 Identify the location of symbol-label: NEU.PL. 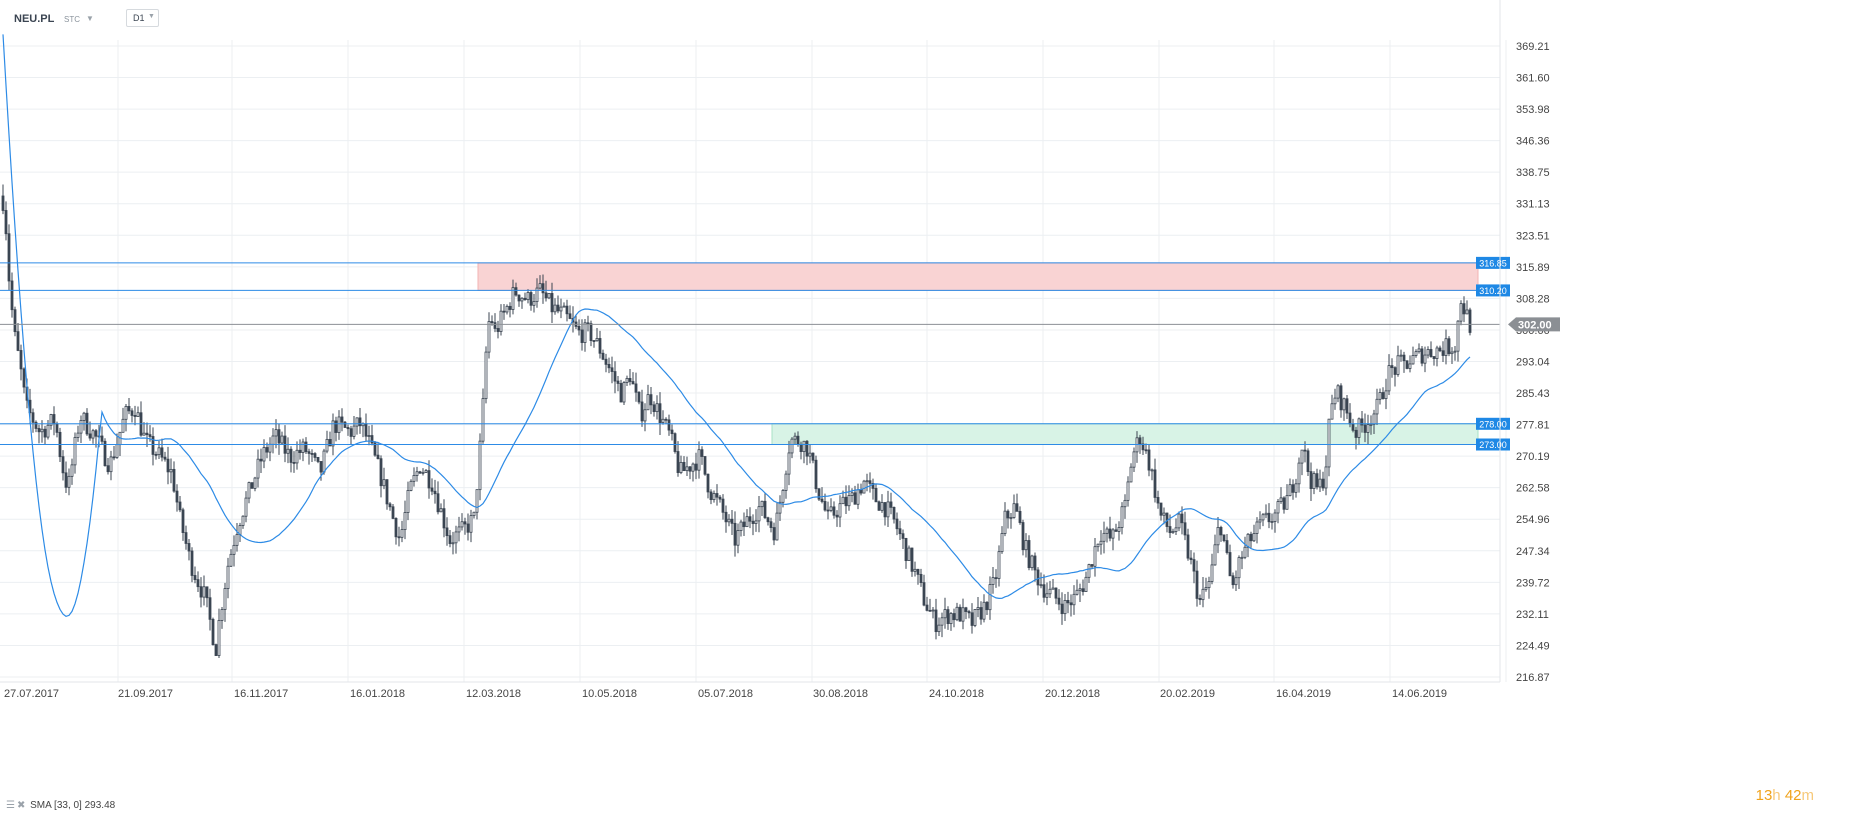
(34, 19).